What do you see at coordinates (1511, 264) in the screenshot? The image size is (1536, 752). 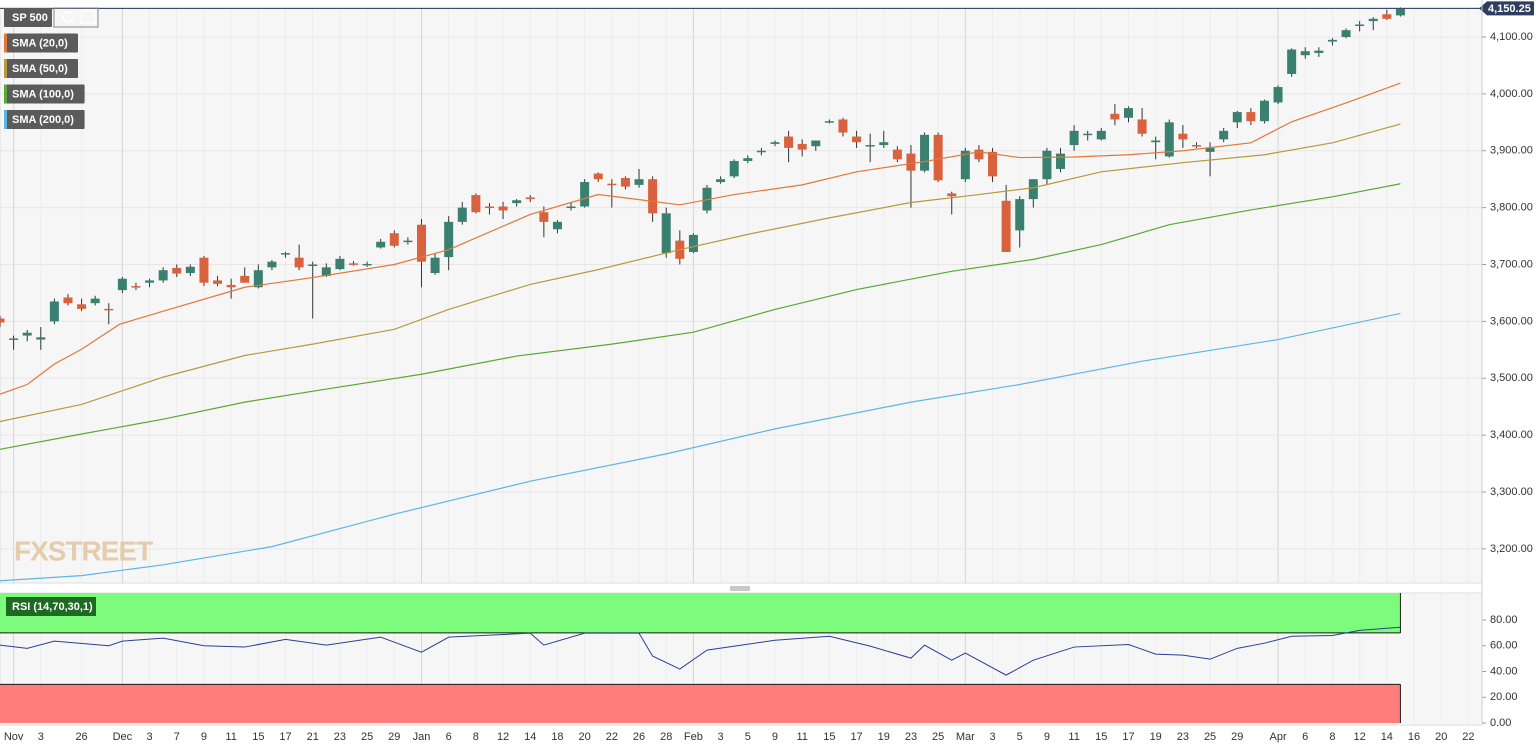 I see `y-tick-label: 3,700.00` at bounding box center [1511, 264].